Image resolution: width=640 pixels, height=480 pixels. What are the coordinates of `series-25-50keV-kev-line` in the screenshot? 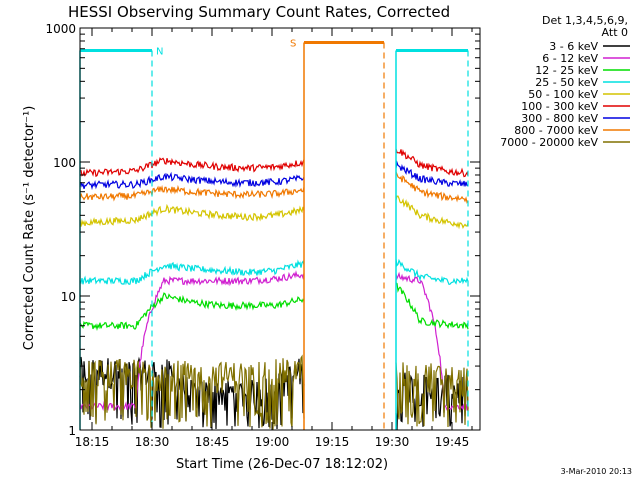 It's located at (274, 272).